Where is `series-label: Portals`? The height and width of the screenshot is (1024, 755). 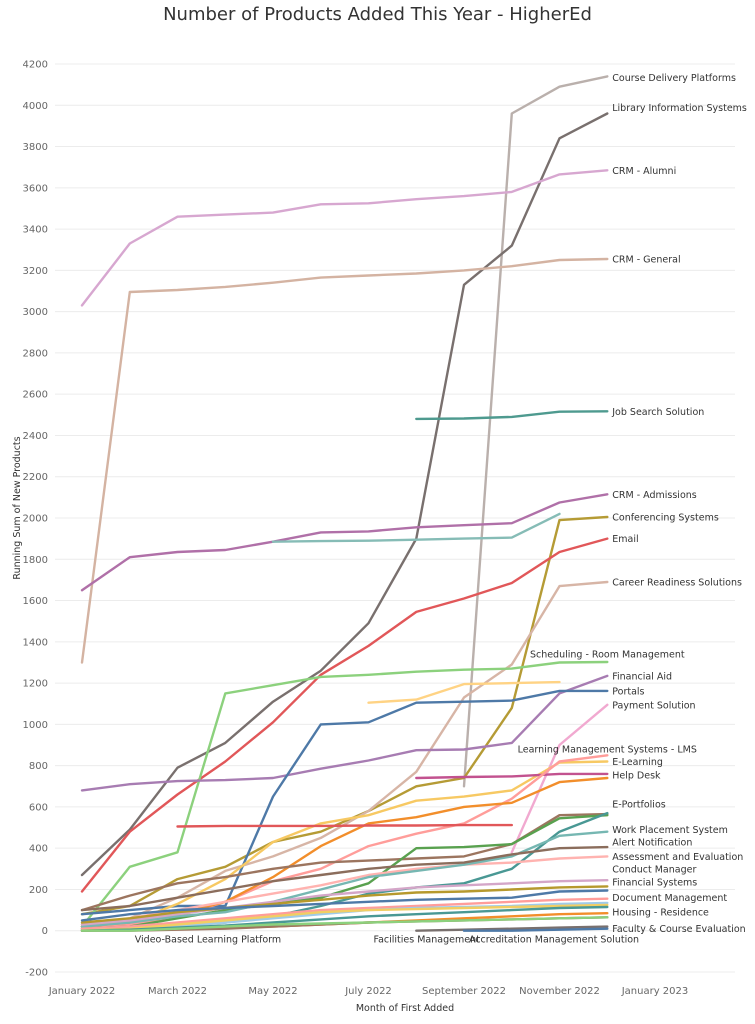
series-label: Portals is located at coordinates (628, 691).